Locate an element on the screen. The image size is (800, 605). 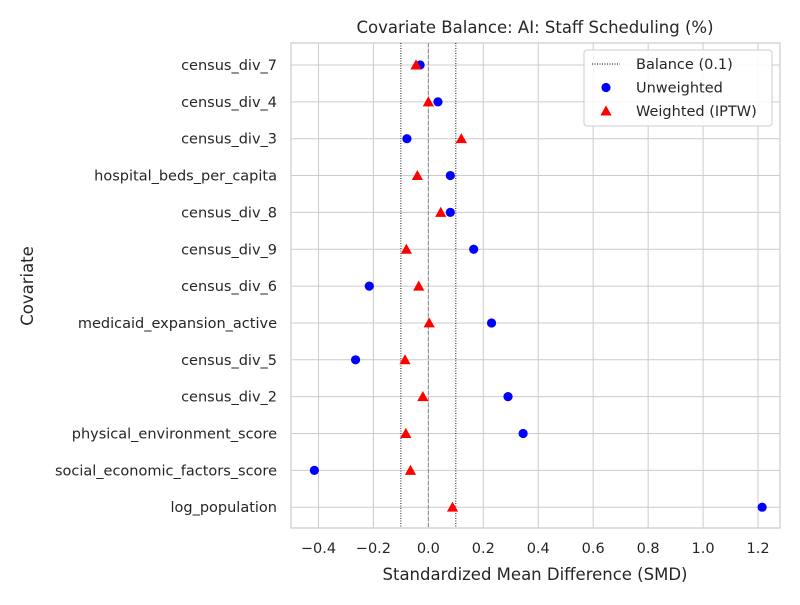
x-axis-title: Standardized Mean Difference (SMD) is located at coordinates (535, 574).